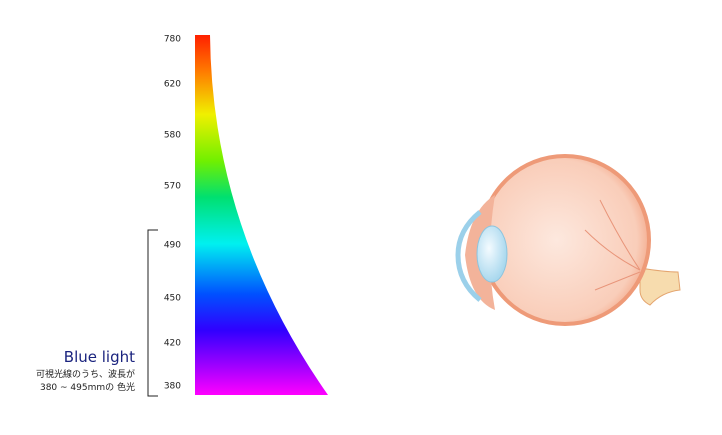  What do you see at coordinates (172, 387) in the screenshot?
I see `wavelength-label: 380` at bounding box center [172, 387].